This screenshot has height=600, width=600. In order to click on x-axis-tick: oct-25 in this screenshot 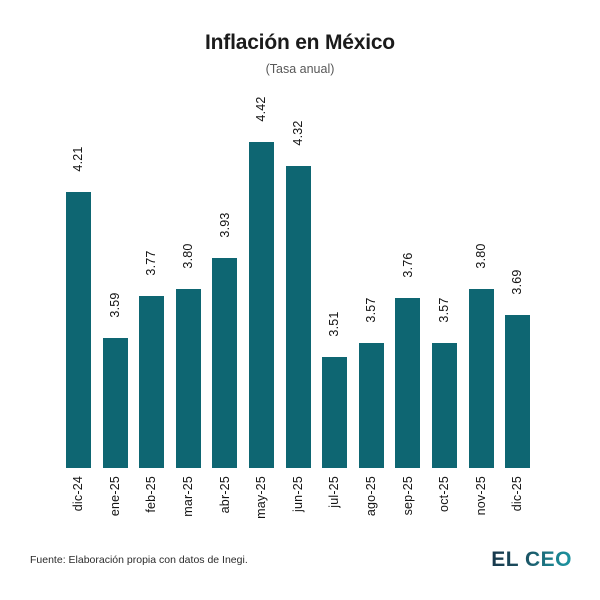, I will do `click(444, 505)`.